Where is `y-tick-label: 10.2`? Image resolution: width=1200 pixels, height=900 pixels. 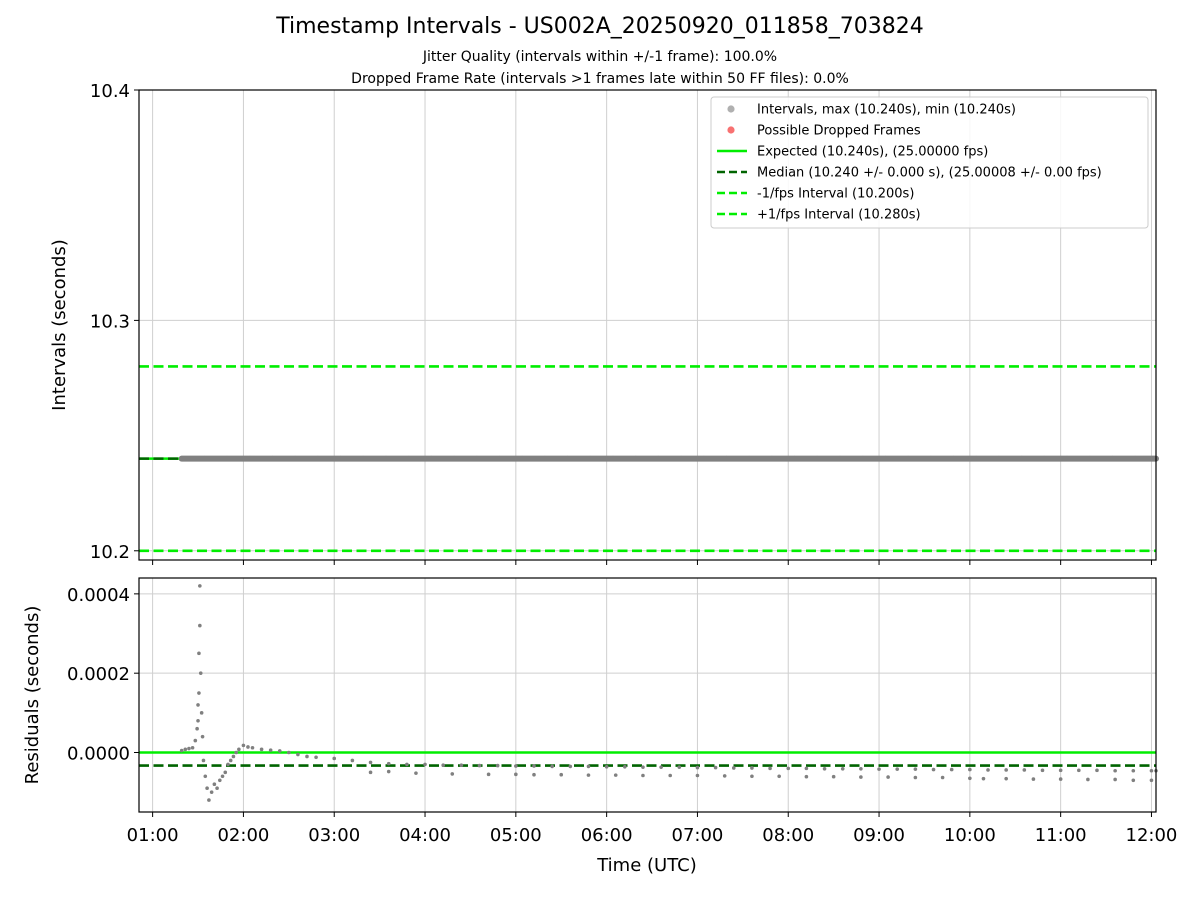 y-tick-label: 10.2 is located at coordinates (110, 552).